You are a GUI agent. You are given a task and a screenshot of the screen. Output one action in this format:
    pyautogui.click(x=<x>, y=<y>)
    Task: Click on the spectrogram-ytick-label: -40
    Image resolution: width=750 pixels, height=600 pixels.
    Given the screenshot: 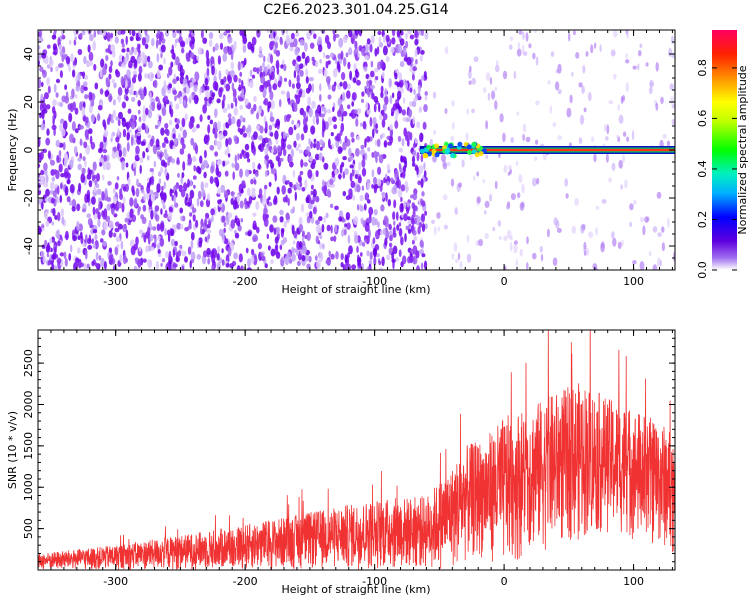 What is the action you would take?
    pyautogui.click(x=28, y=246)
    